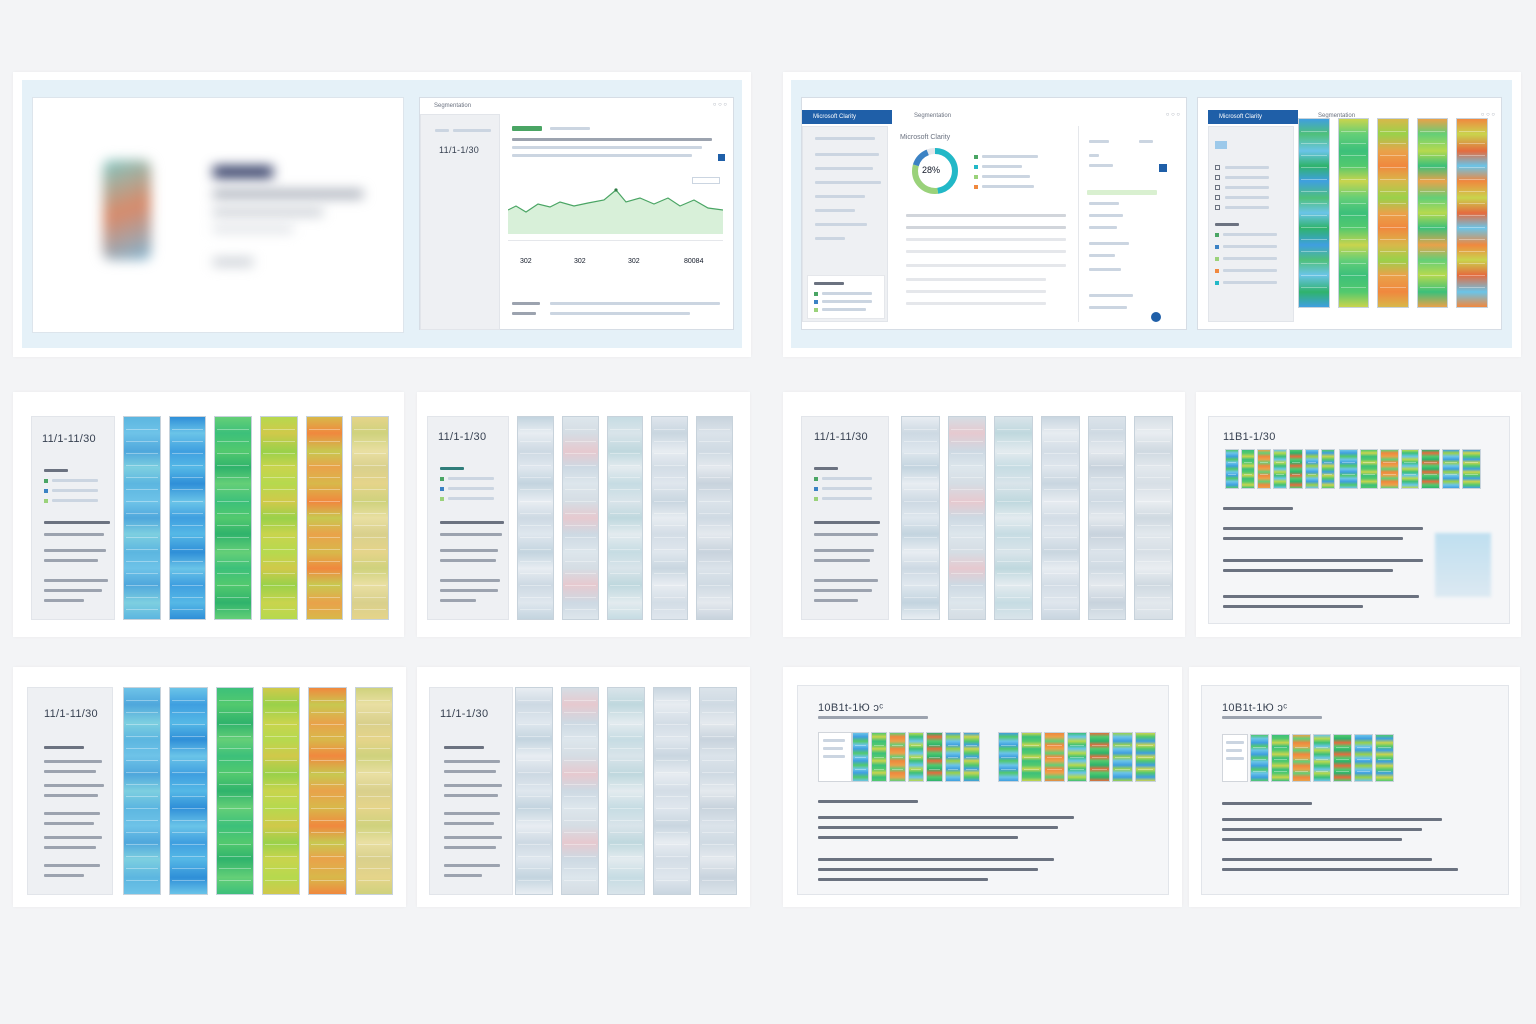  I want to click on tile-heatmap-2: 11/1-11/30, so click(209, 787).